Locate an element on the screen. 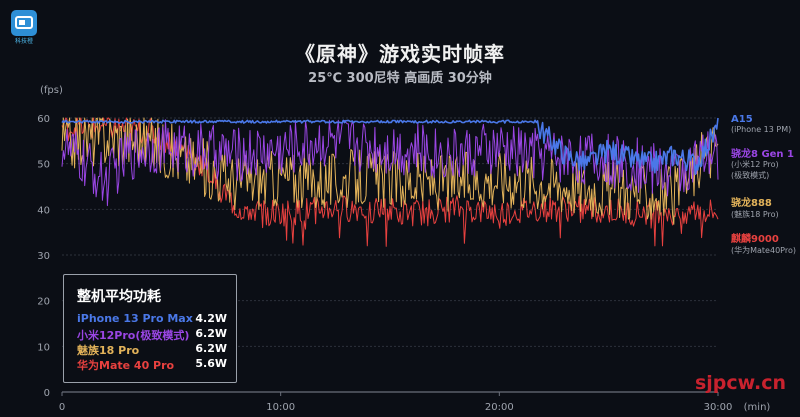  brand-logo-text: 科技橙 is located at coordinates (23, 41).